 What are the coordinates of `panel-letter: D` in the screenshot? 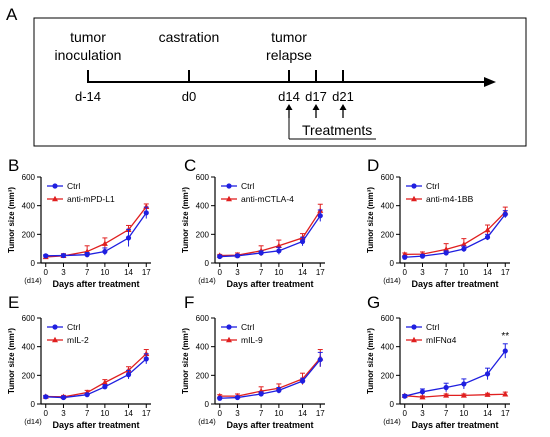 It's located at (373, 165).